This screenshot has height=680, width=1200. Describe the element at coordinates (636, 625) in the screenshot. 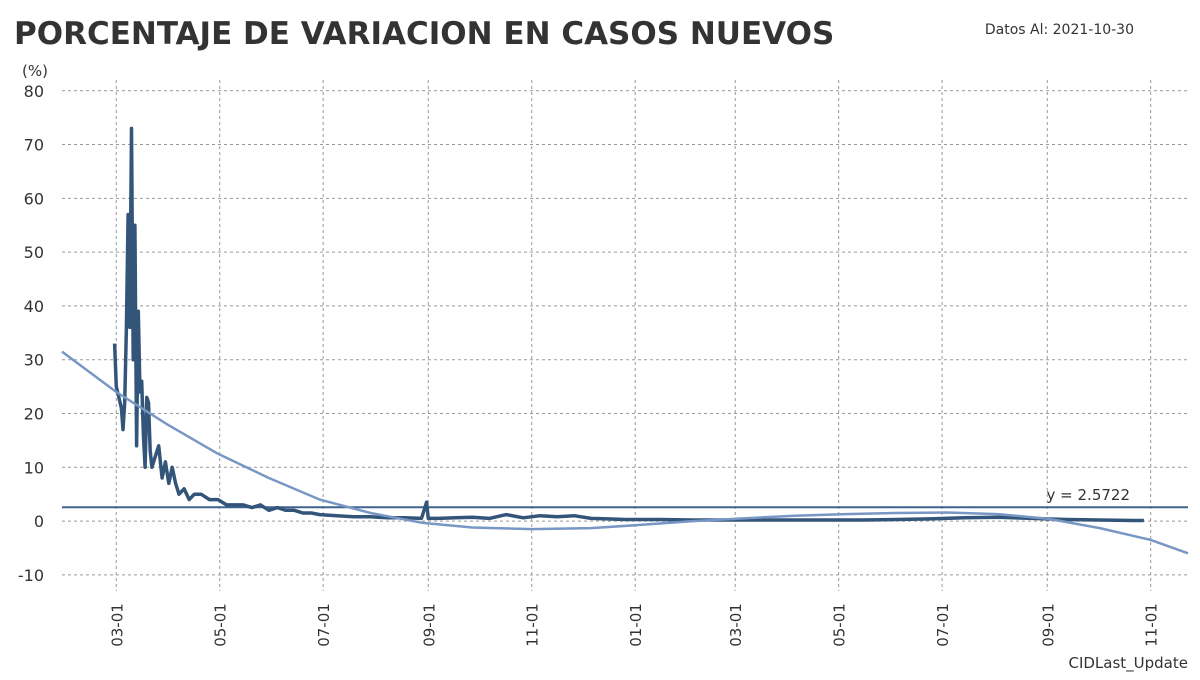

I see `x-tick-label: 01-01` at that location.